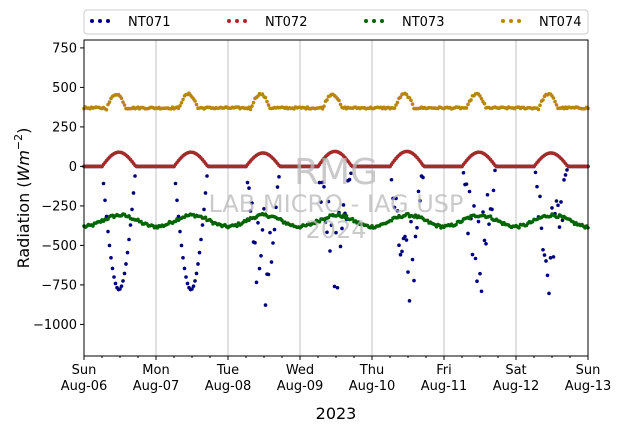  I want to click on y-axis-title: Radiation (Wm−2), so click(22, 198).